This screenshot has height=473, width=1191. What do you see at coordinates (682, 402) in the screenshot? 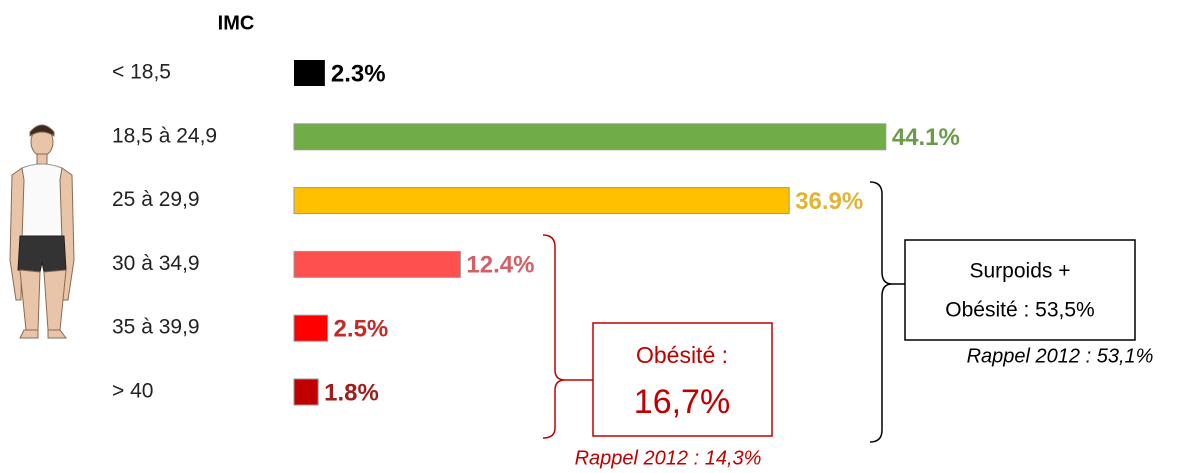
I see `obesity-value: 16,7%` at bounding box center [682, 402].